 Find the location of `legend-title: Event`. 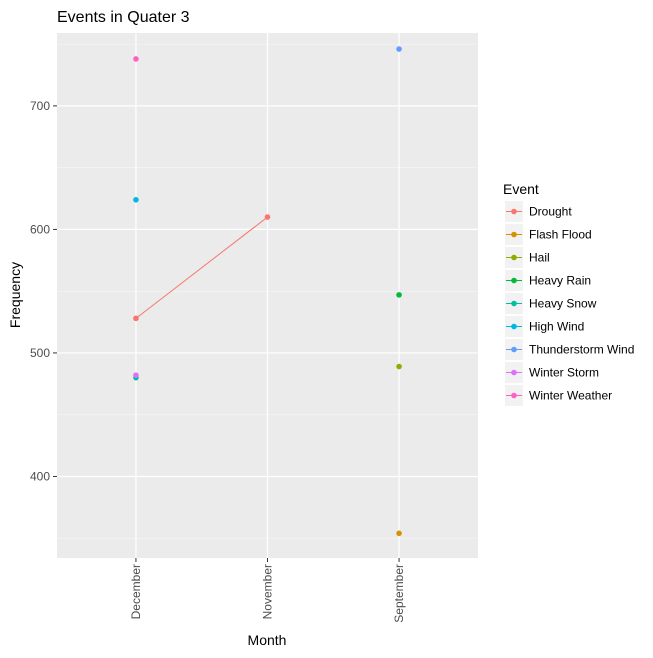

legend-title: Event is located at coordinates (521, 189).